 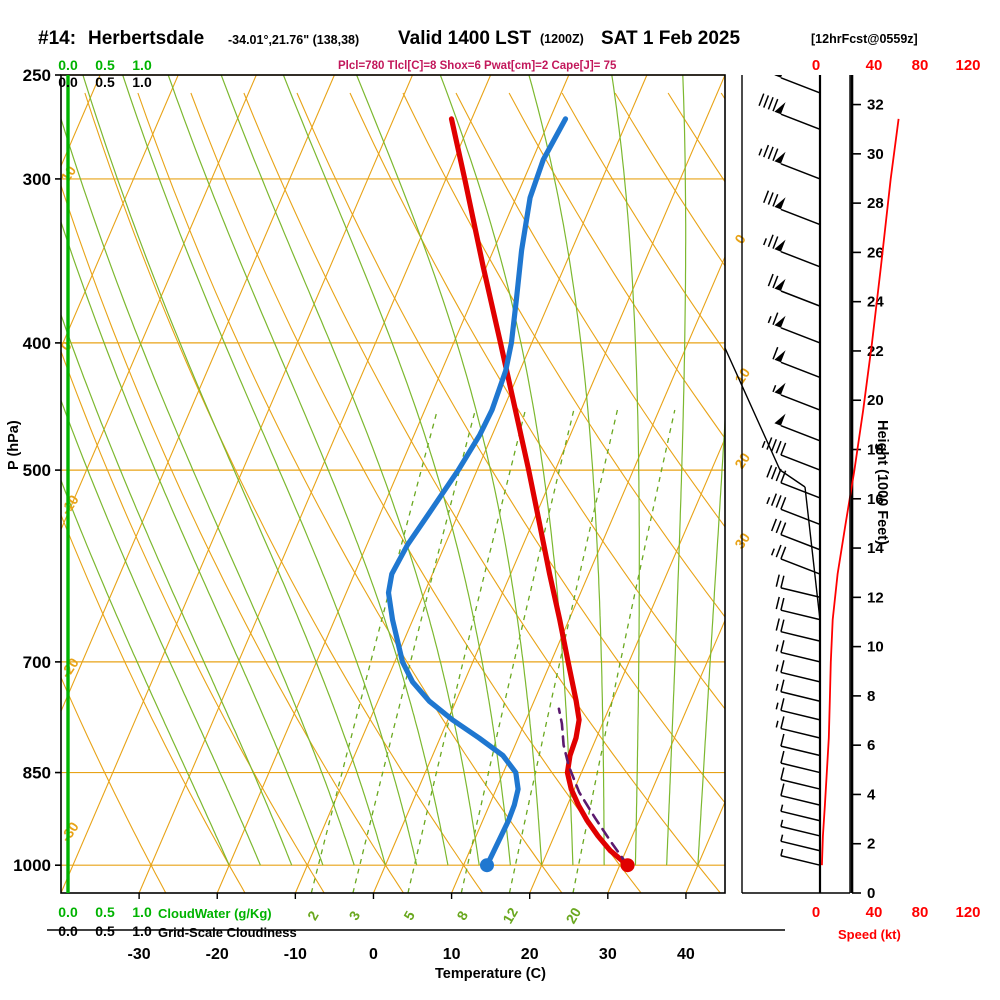 I want to click on height-tick-label: 32, so click(x=875, y=105).